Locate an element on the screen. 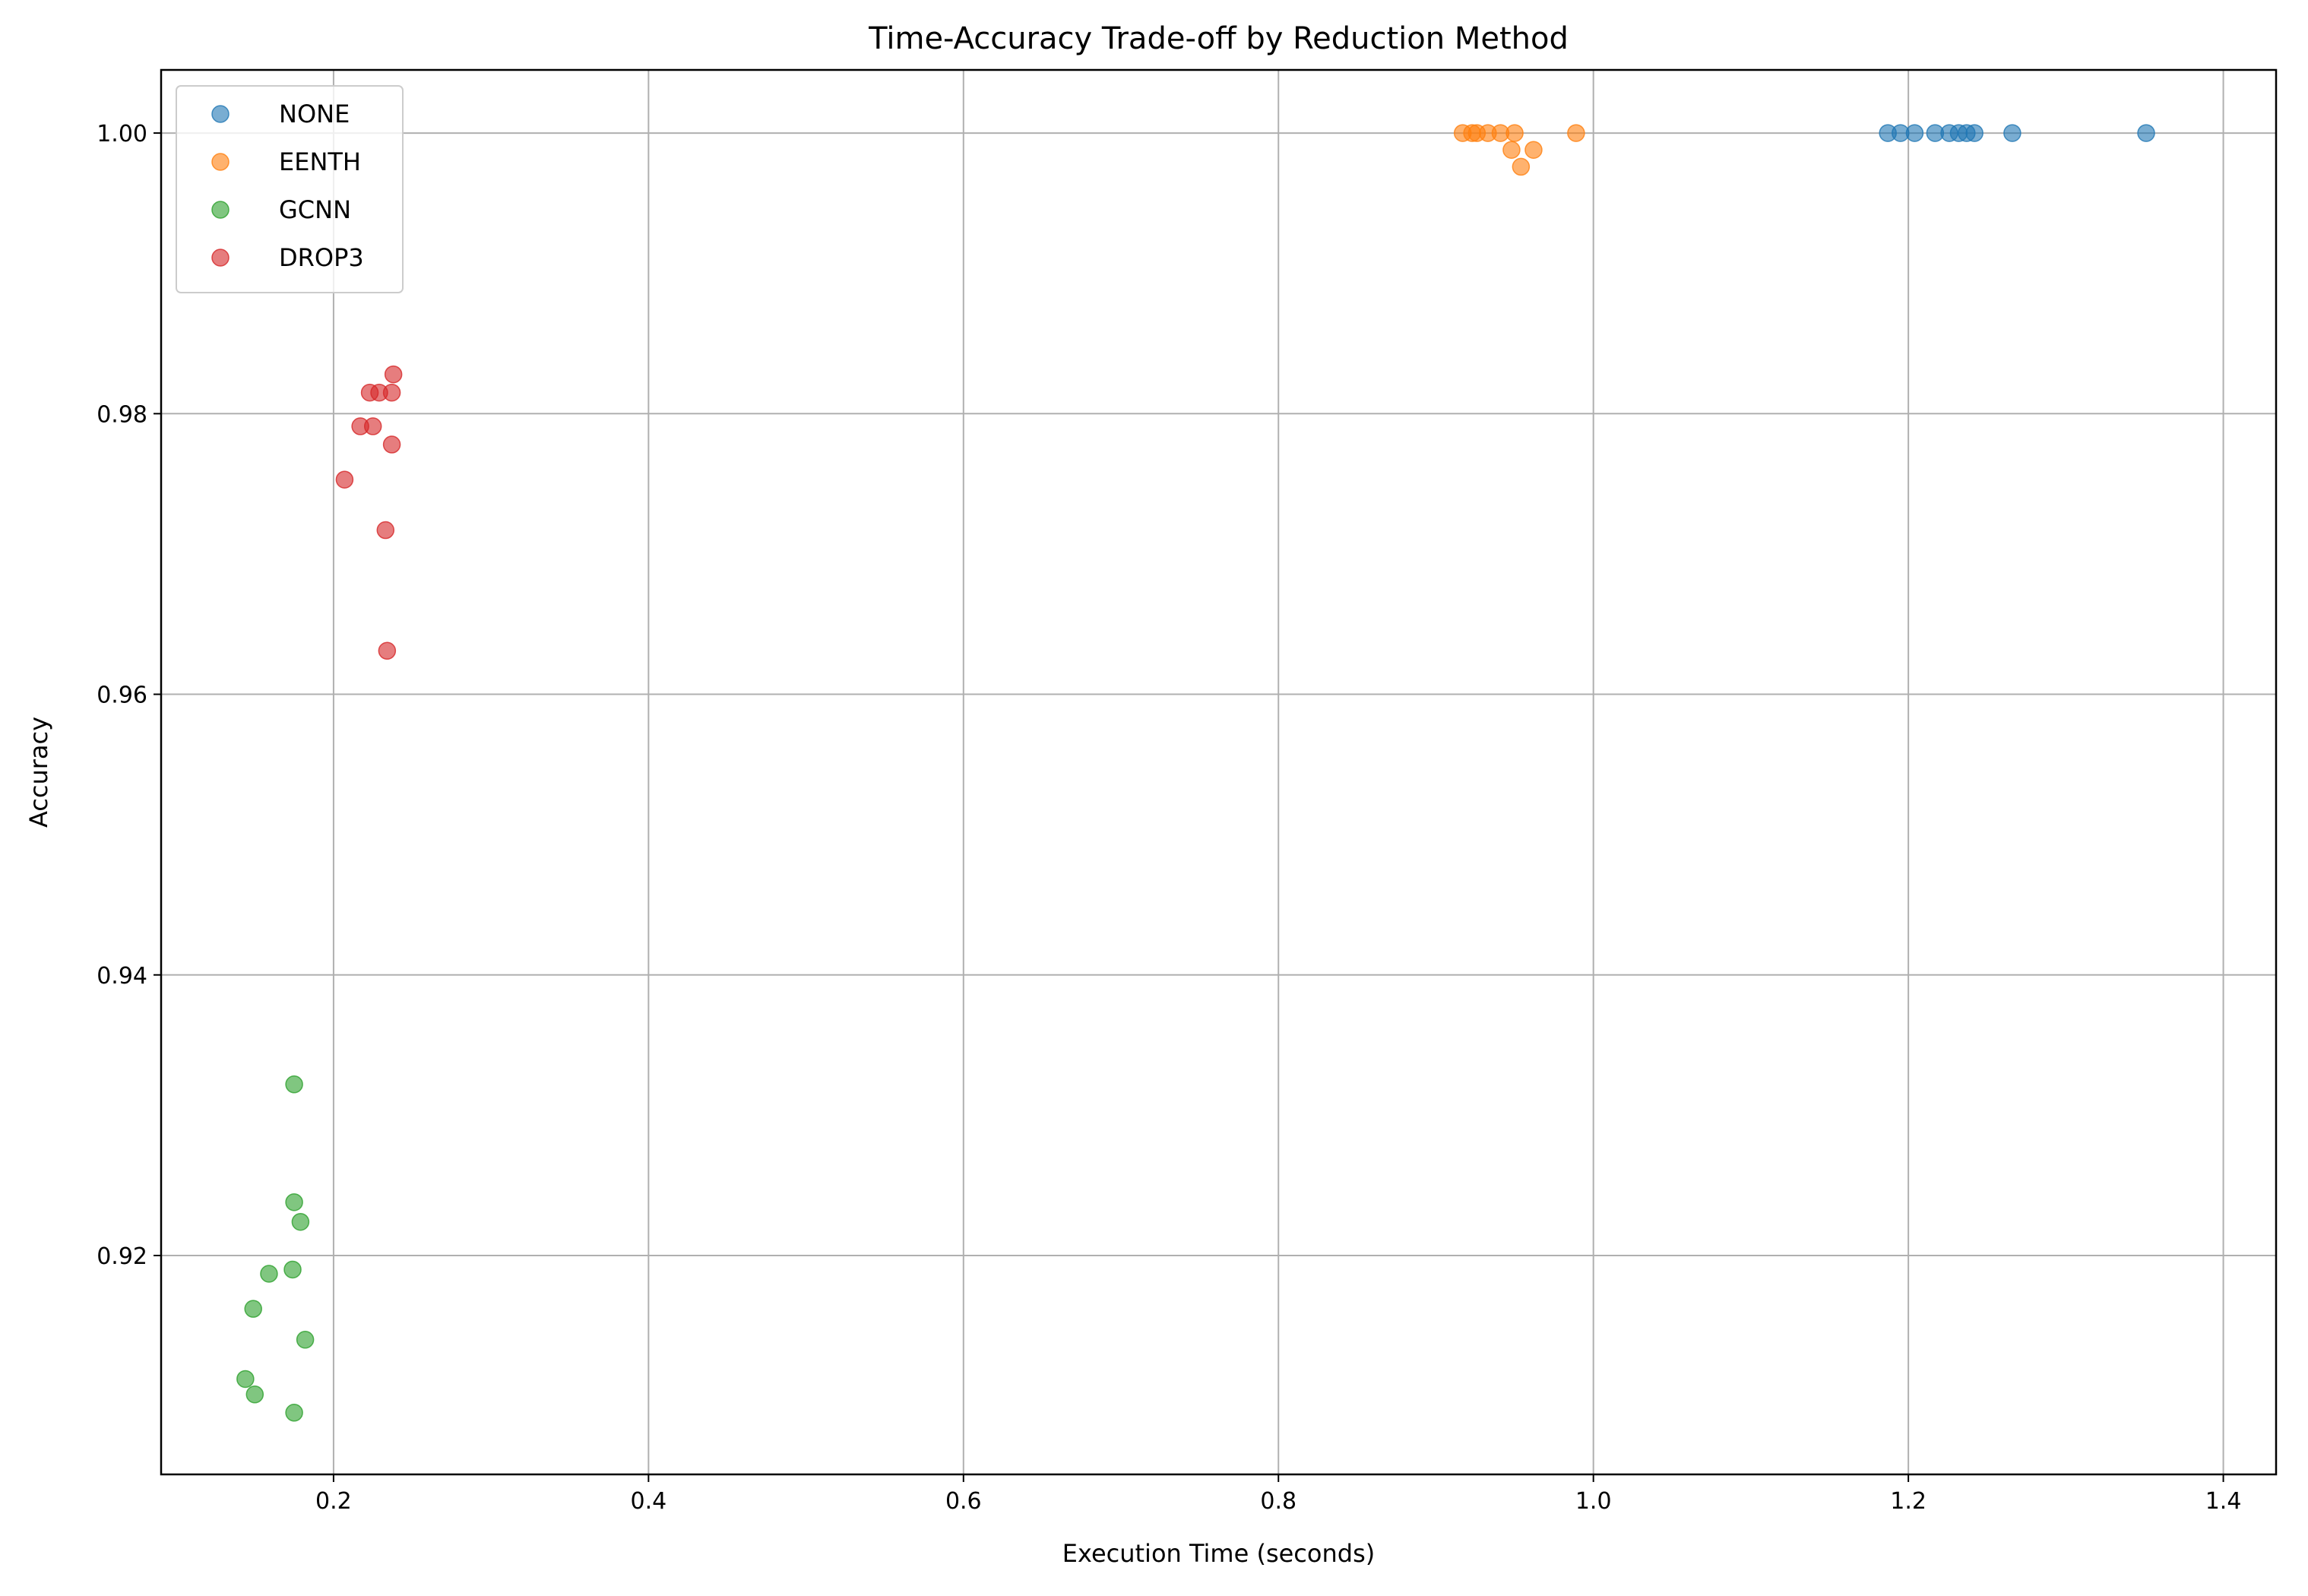 This screenshot has width=2308, height=1596. series-eenth is located at coordinates (1519, 150).